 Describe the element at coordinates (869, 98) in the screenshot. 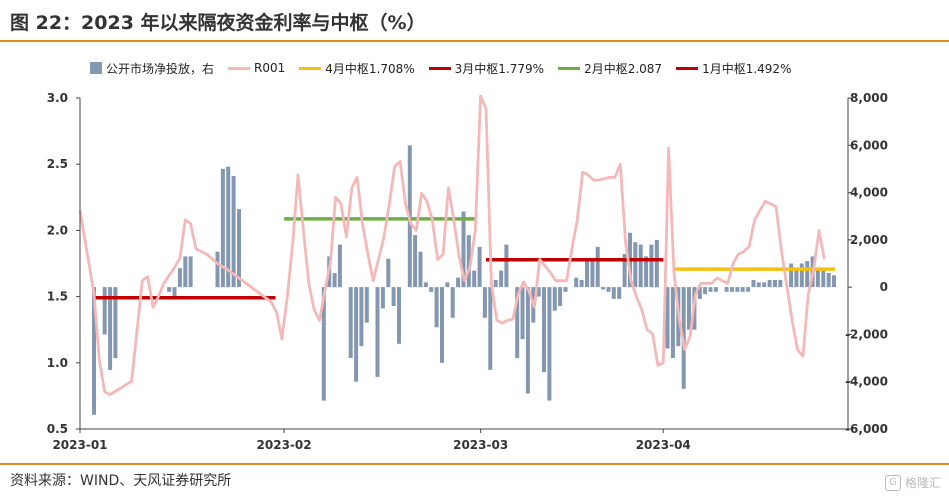

I see `right-tick-label-7: 8,000` at that location.